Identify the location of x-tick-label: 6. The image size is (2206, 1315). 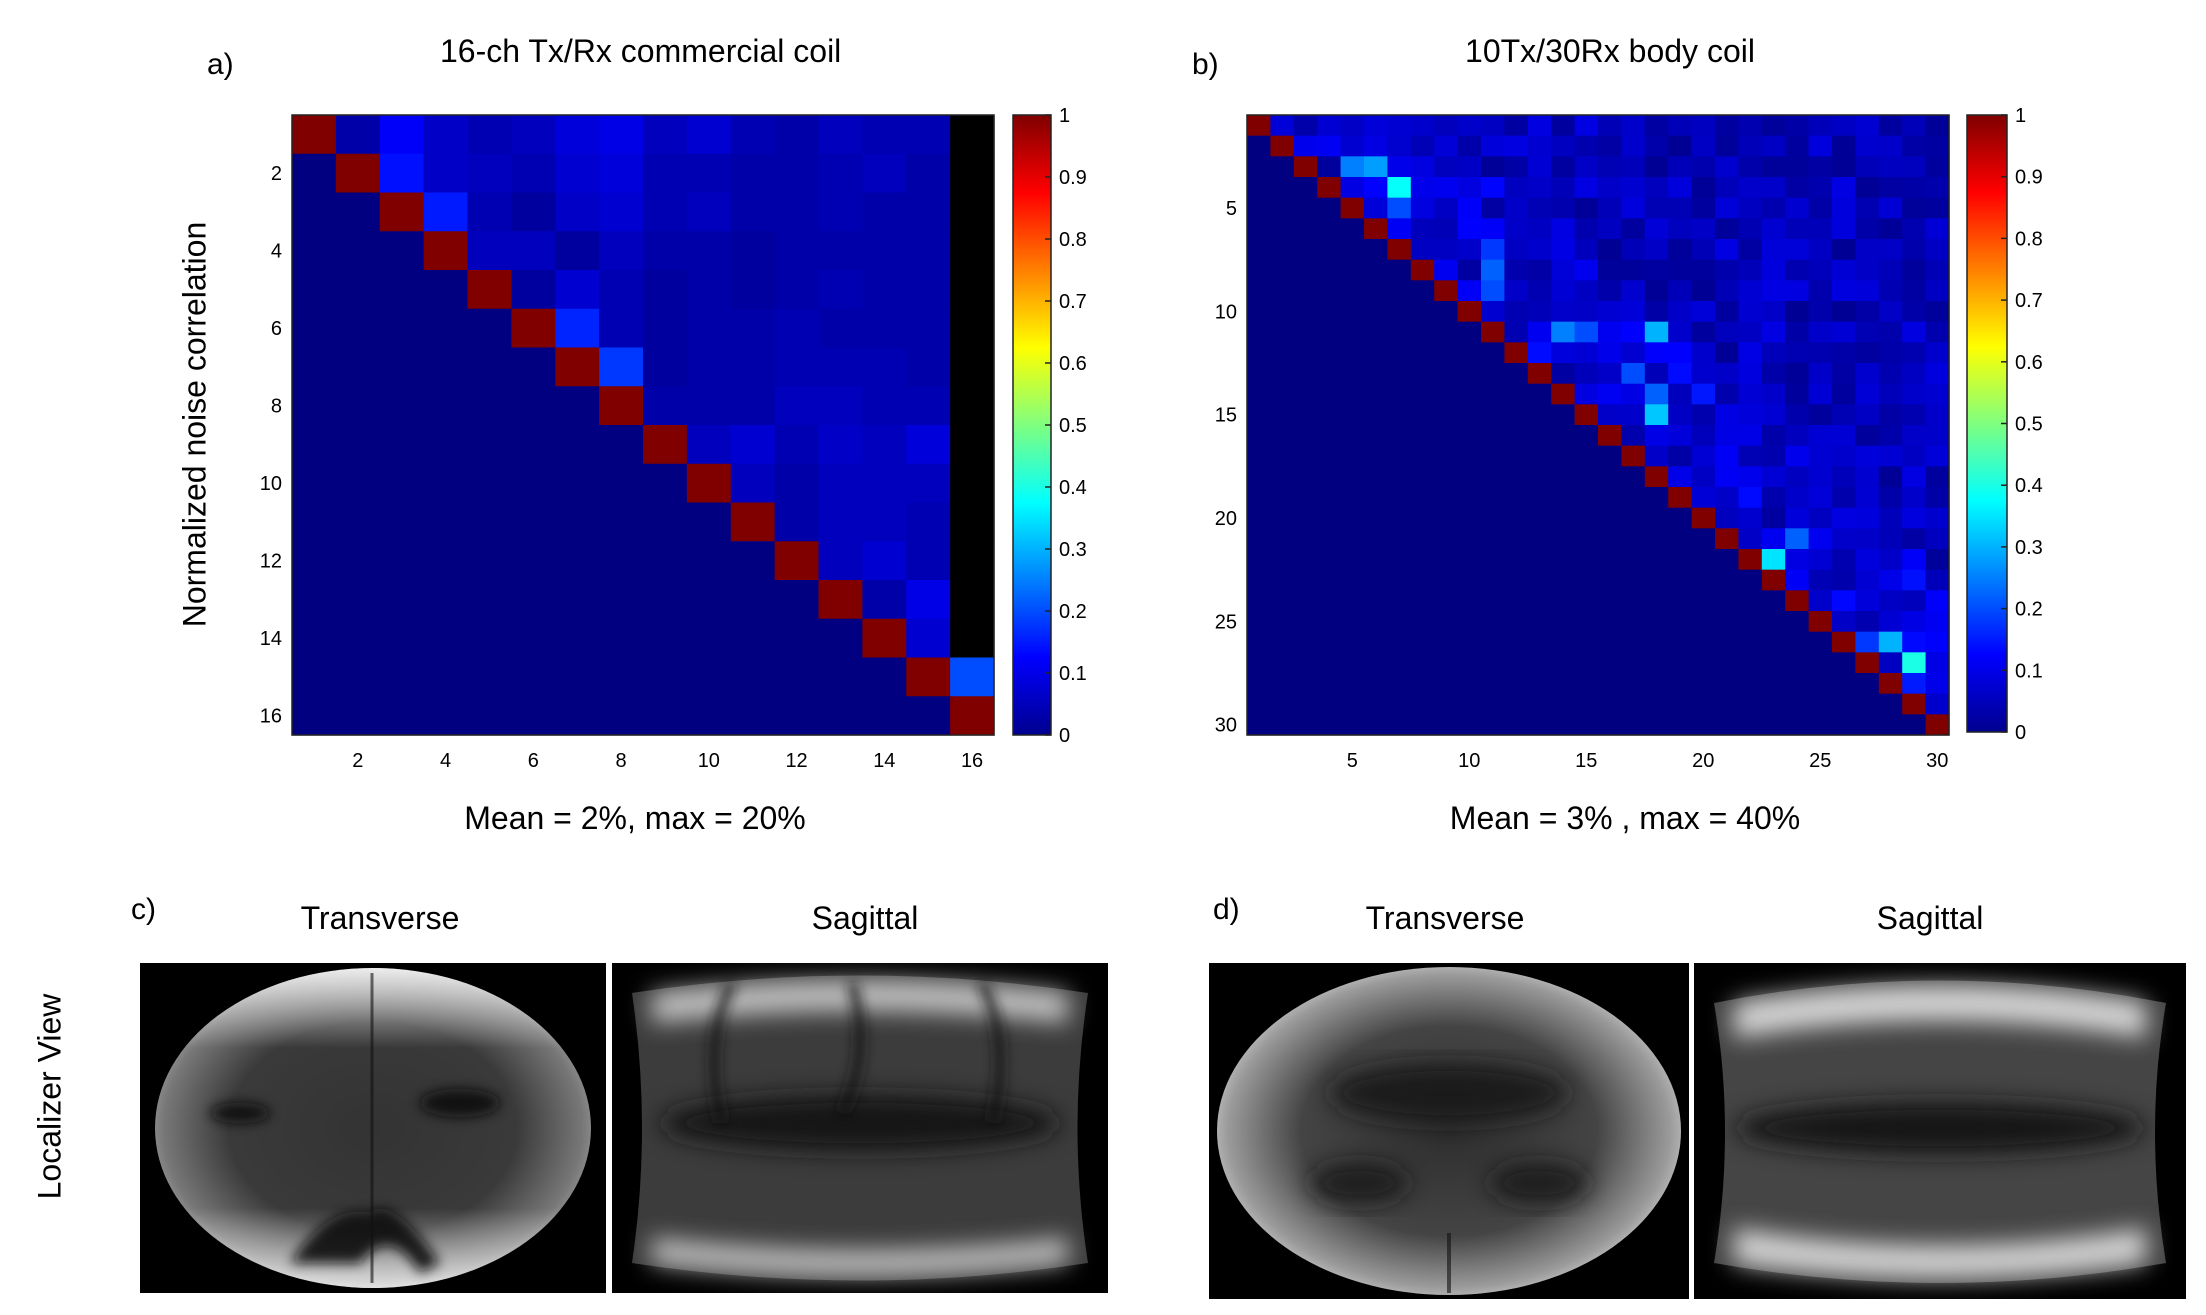
(533, 761).